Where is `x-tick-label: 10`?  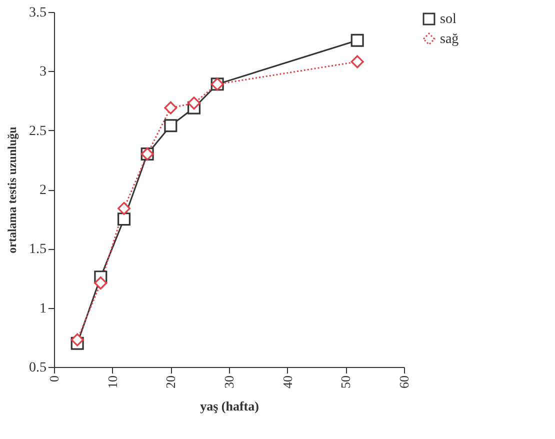
x-tick-label: 10 is located at coordinates (112, 382).